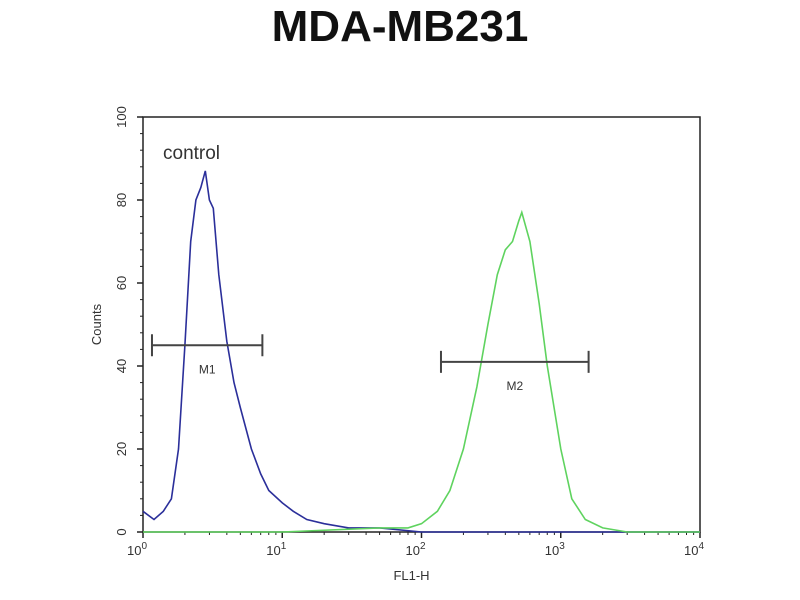 The image size is (800, 600). What do you see at coordinates (694, 549) in the screenshot?
I see `x-tick-label: 10⁴` at bounding box center [694, 549].